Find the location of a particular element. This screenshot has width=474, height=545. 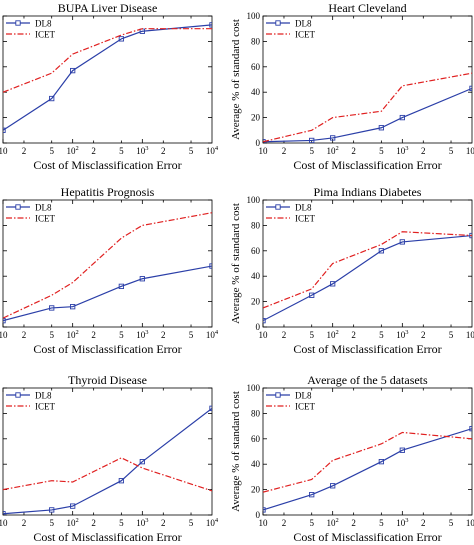

panel-3-series-dl8-line is located at coordinates (107, 293).